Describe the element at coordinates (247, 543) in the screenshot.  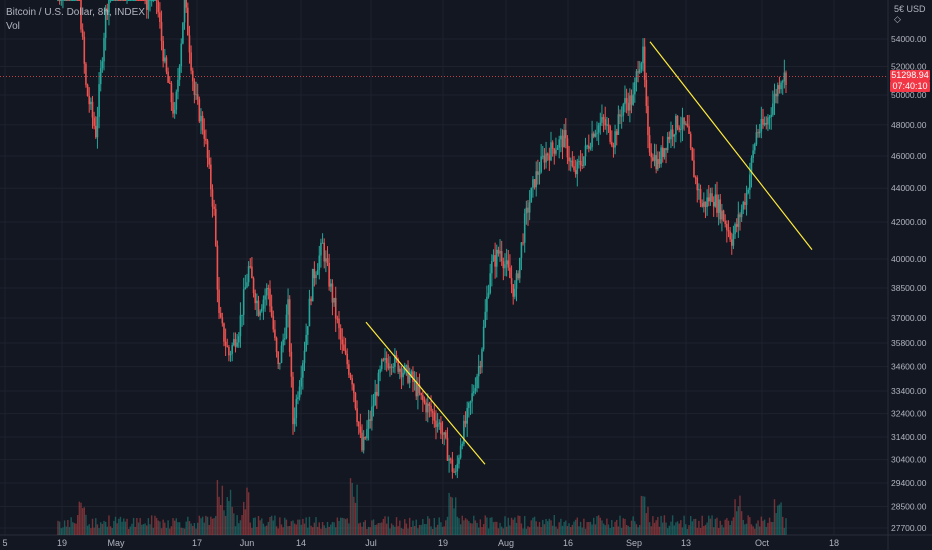
I see `x-tick-label: Jun` at that location.